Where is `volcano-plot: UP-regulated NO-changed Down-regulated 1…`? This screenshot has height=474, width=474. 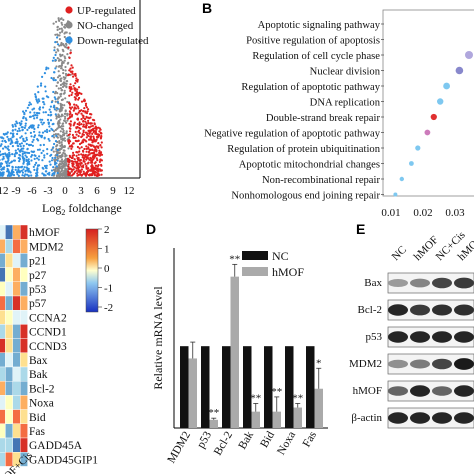 volcano-plot: UP-regulated NO-changed Down-regulated 1… is located at coordinates (74, 108).